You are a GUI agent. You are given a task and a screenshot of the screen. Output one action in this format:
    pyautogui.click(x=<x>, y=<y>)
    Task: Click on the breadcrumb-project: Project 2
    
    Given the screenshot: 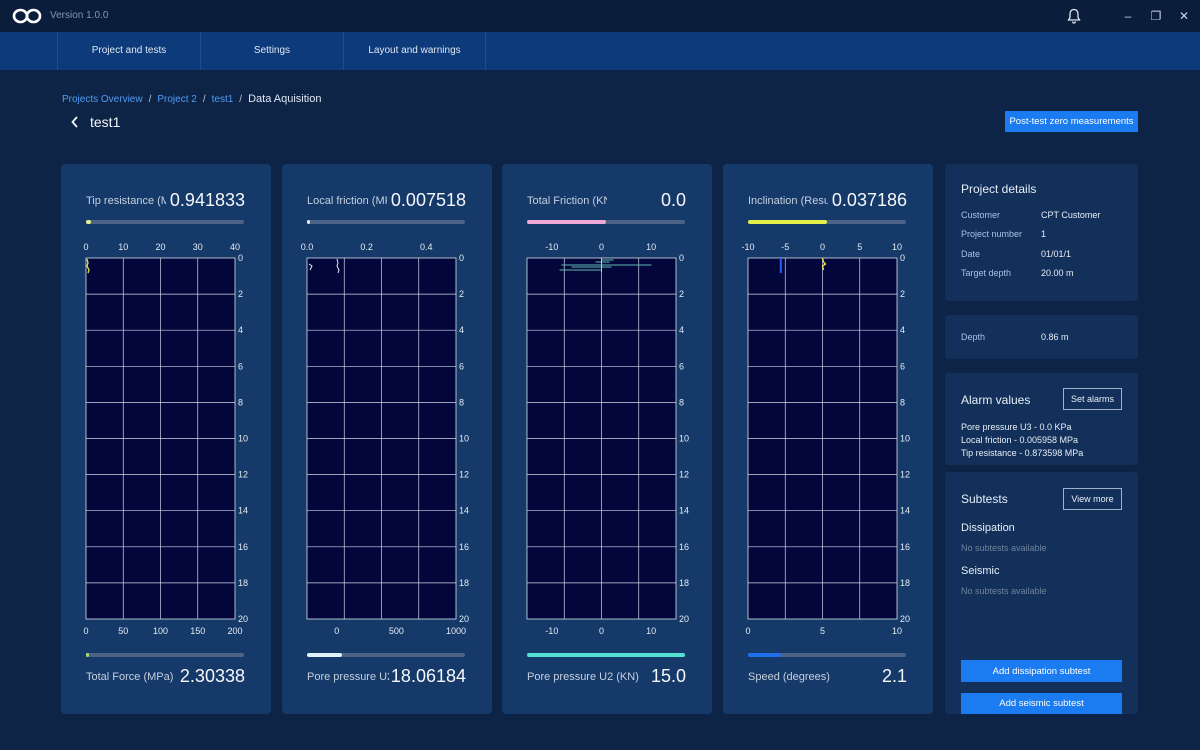 What is the action you would take?
    pyautogui.click(x=177, y=99)
    